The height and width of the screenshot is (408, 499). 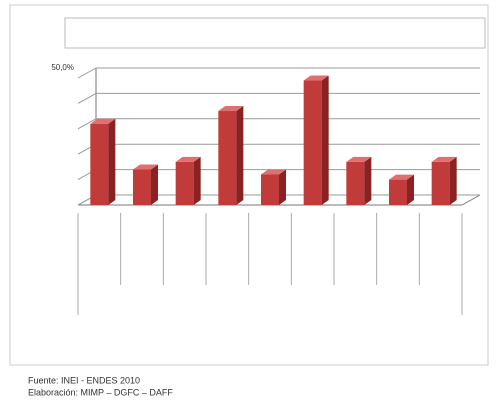 What do you see at coordinates (84, 380) in the screenshot?
I see `source: Fuente: INEI - ENDES 2010` at bounding box center [84, 380].